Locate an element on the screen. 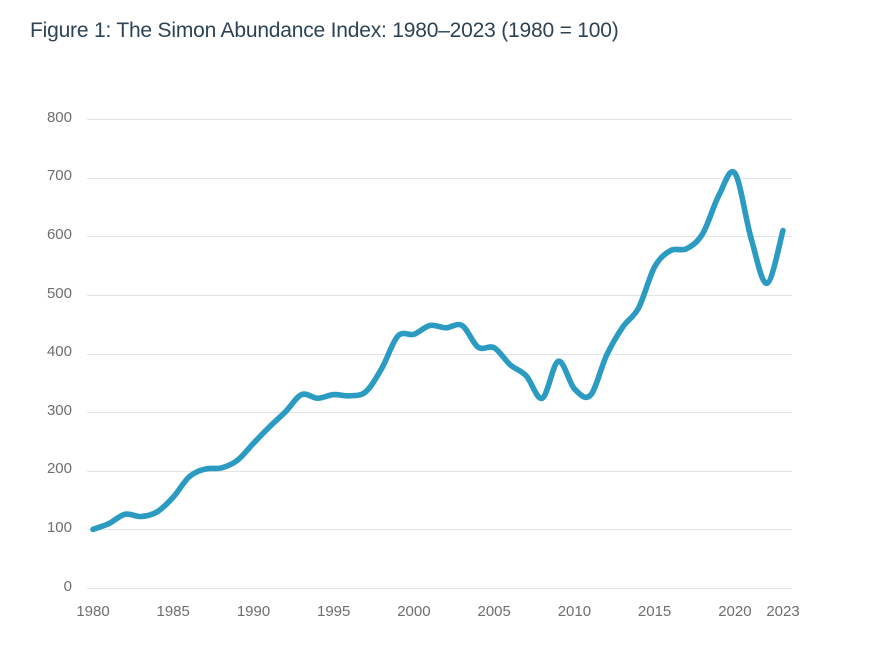 This screenshot has height=645, width=892. x-axis-label: 2005 is located at coordinates (494, 611).